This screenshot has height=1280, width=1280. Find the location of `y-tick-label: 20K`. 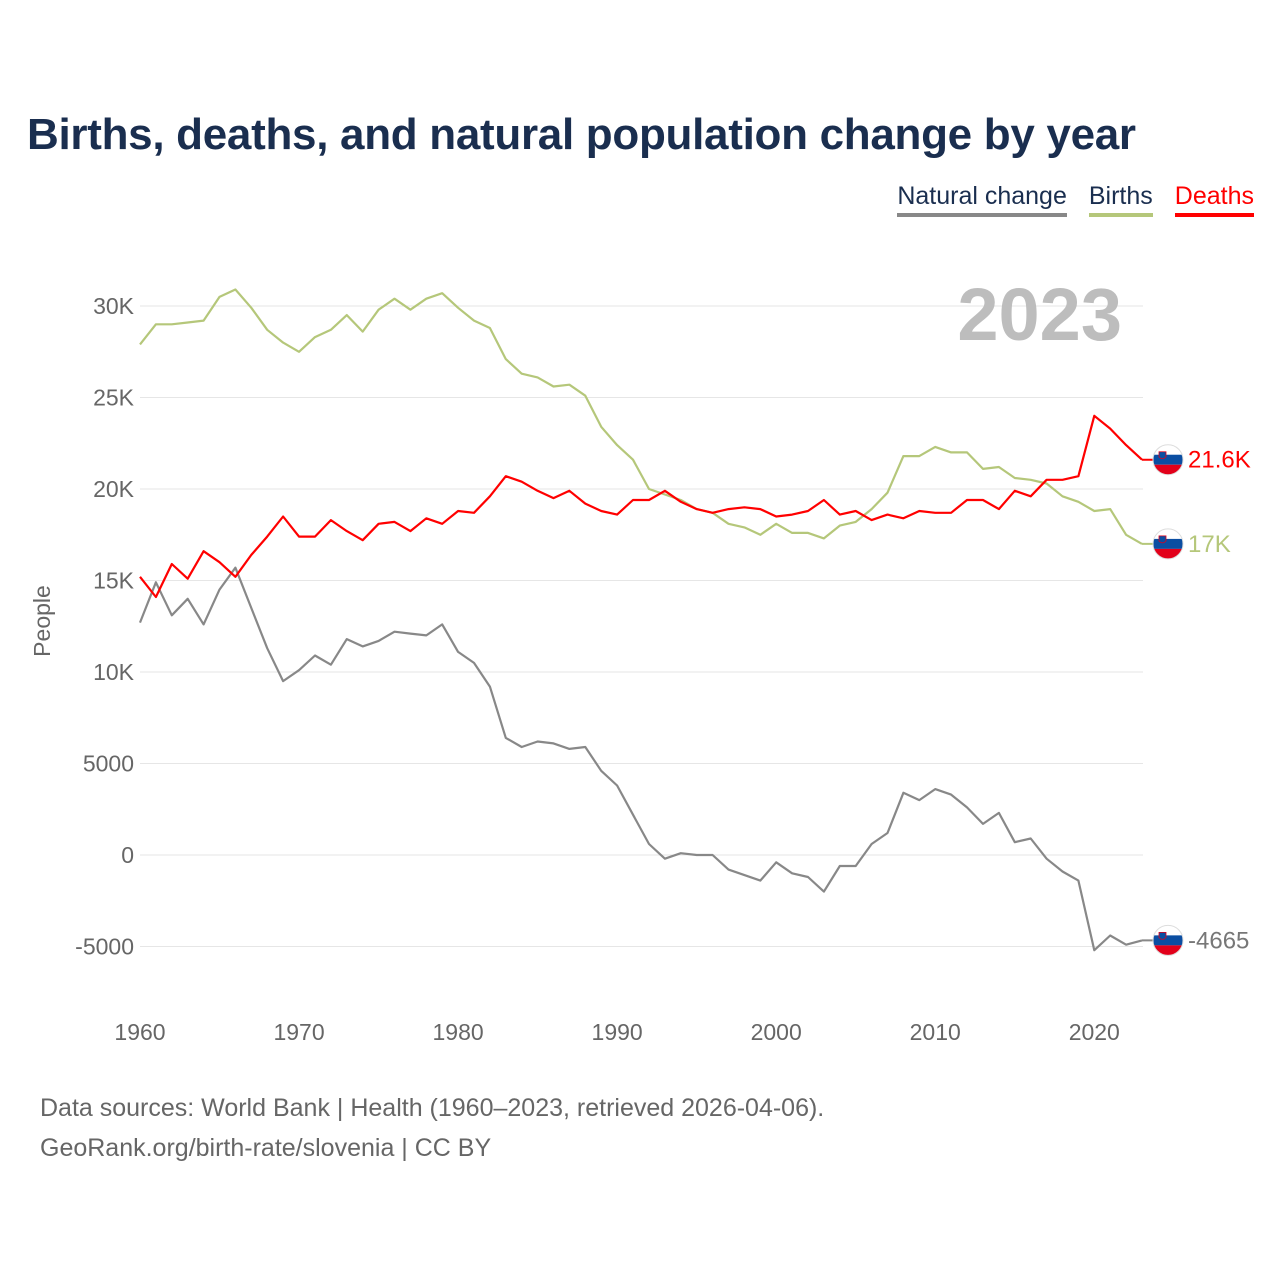

y-tick-label: 20K is located at coordinates (114, 489).